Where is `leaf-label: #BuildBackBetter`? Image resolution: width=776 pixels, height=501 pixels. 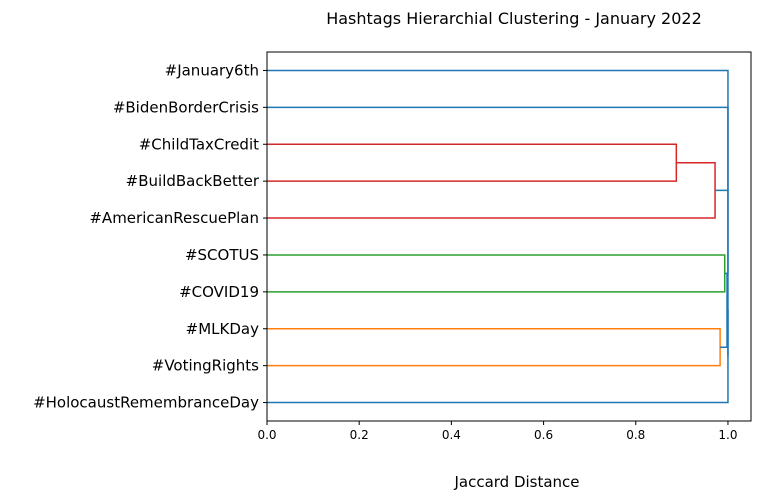
leaf-label: #BuildBackBetter is located at coordinates (193, 181).